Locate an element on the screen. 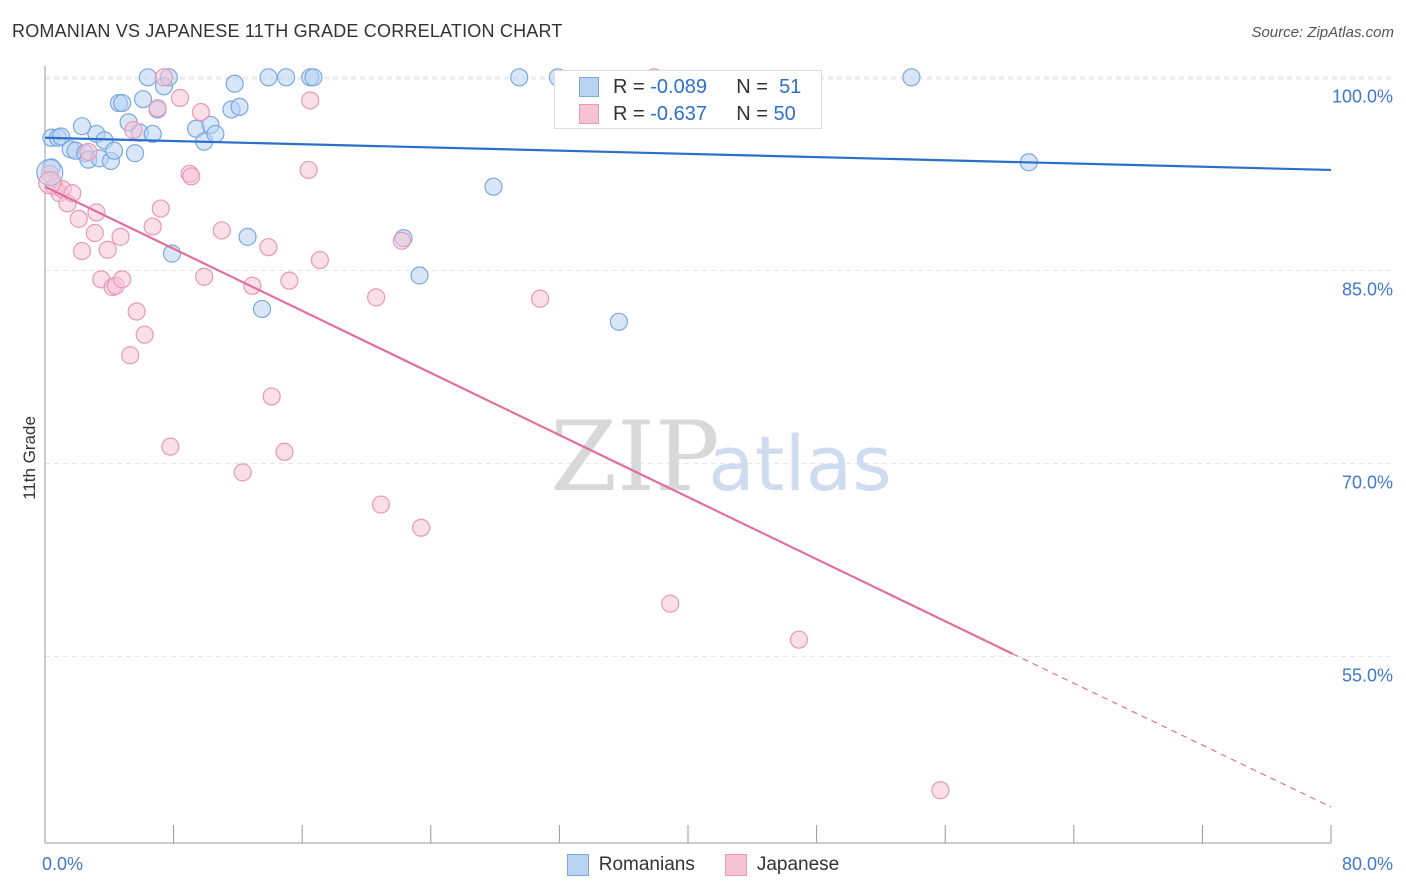  japanese-r-value: -0.637 is located at coordinates (678, 113).